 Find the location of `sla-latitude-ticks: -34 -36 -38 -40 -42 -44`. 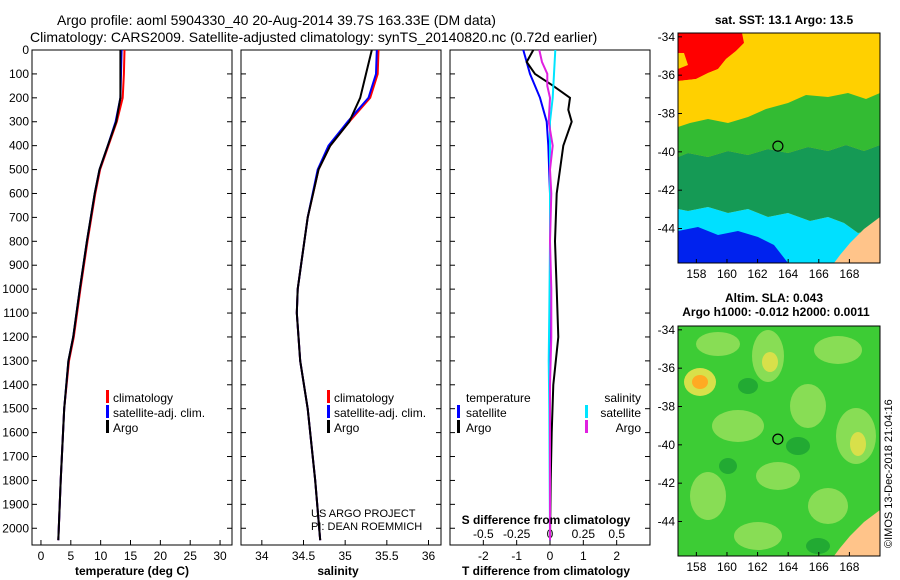

sla-latitude-ticks: -34 -36 -38 -40 -42 -44 is located at coordinates (670, 426).